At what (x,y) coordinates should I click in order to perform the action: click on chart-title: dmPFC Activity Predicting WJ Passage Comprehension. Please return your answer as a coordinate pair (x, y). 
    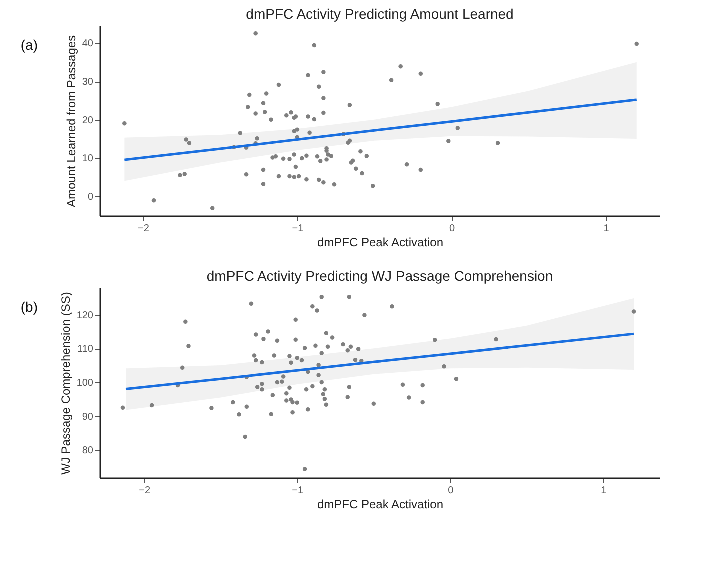
    Looking at the image, I should click on (380, 276).